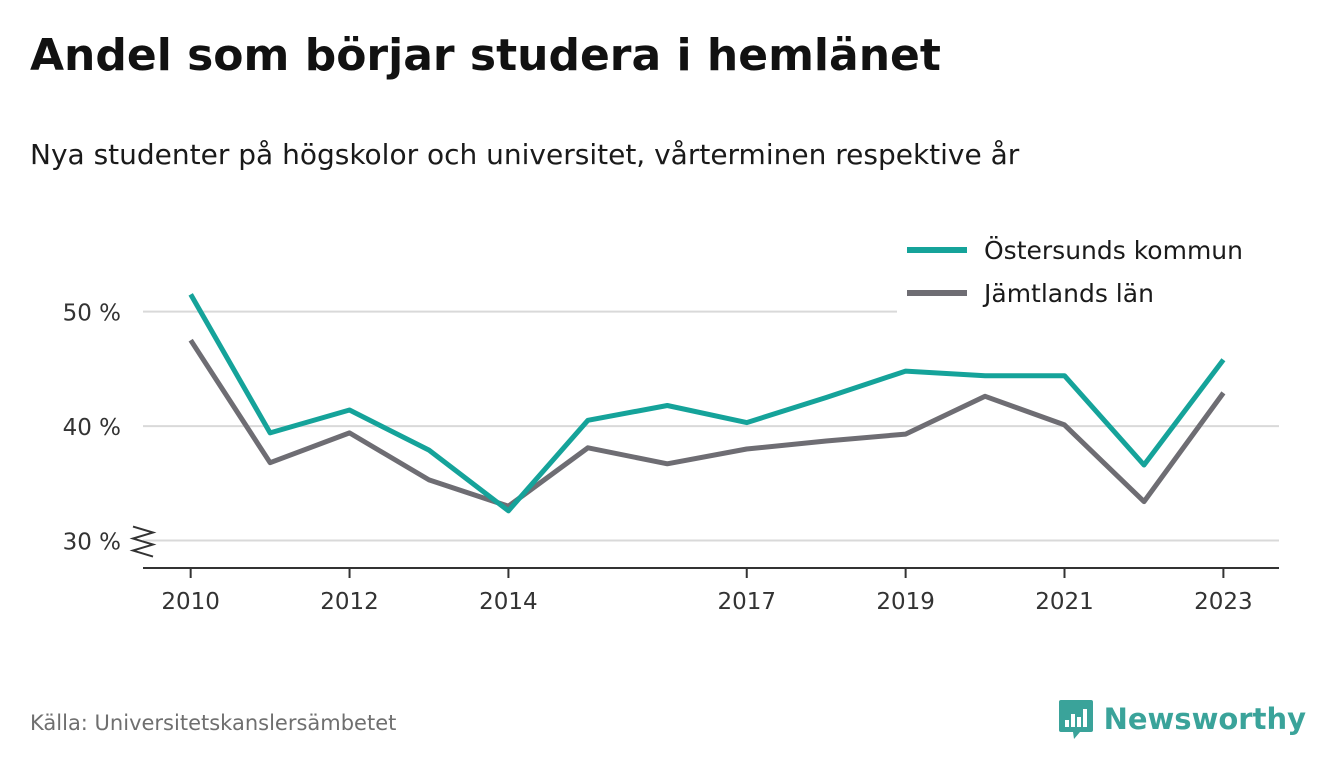 The width and height of the screenshot is (1340, 771). I want to click on newsworthy-logo: Newsworthy, so click(1182, 719).